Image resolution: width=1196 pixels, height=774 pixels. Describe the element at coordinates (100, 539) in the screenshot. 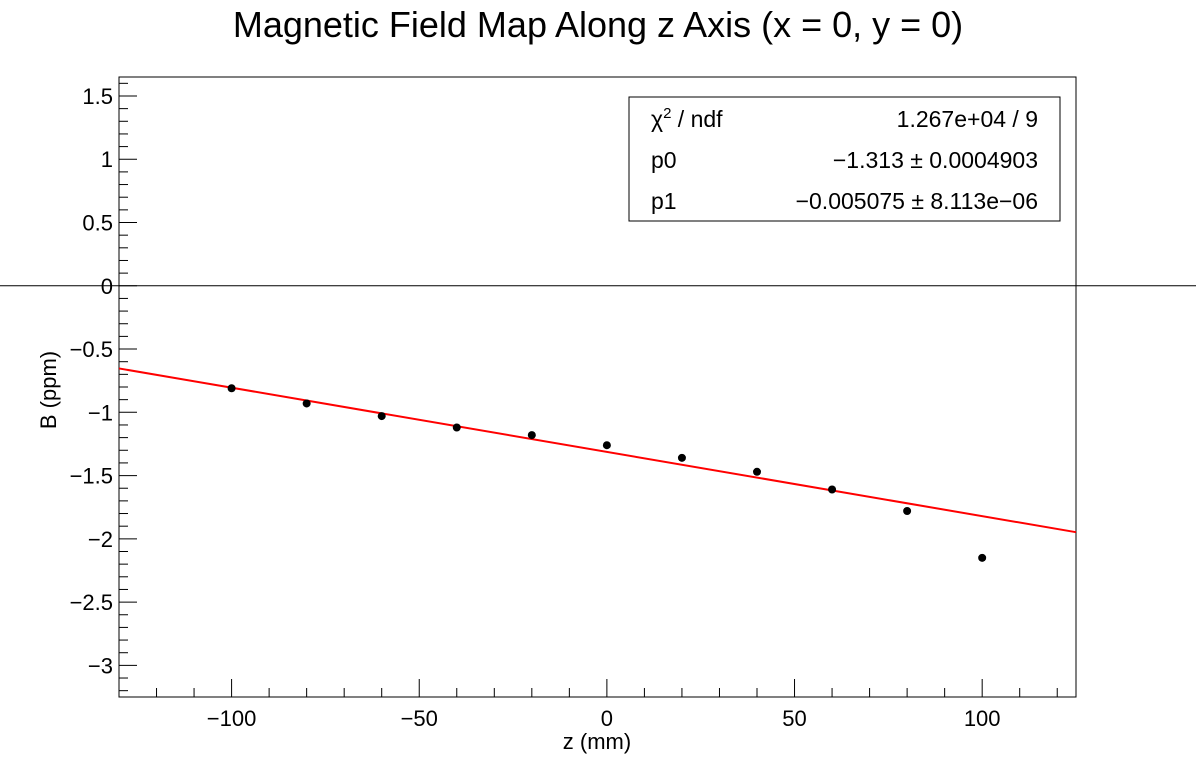

I see `y-tick-label: −2` at that location.